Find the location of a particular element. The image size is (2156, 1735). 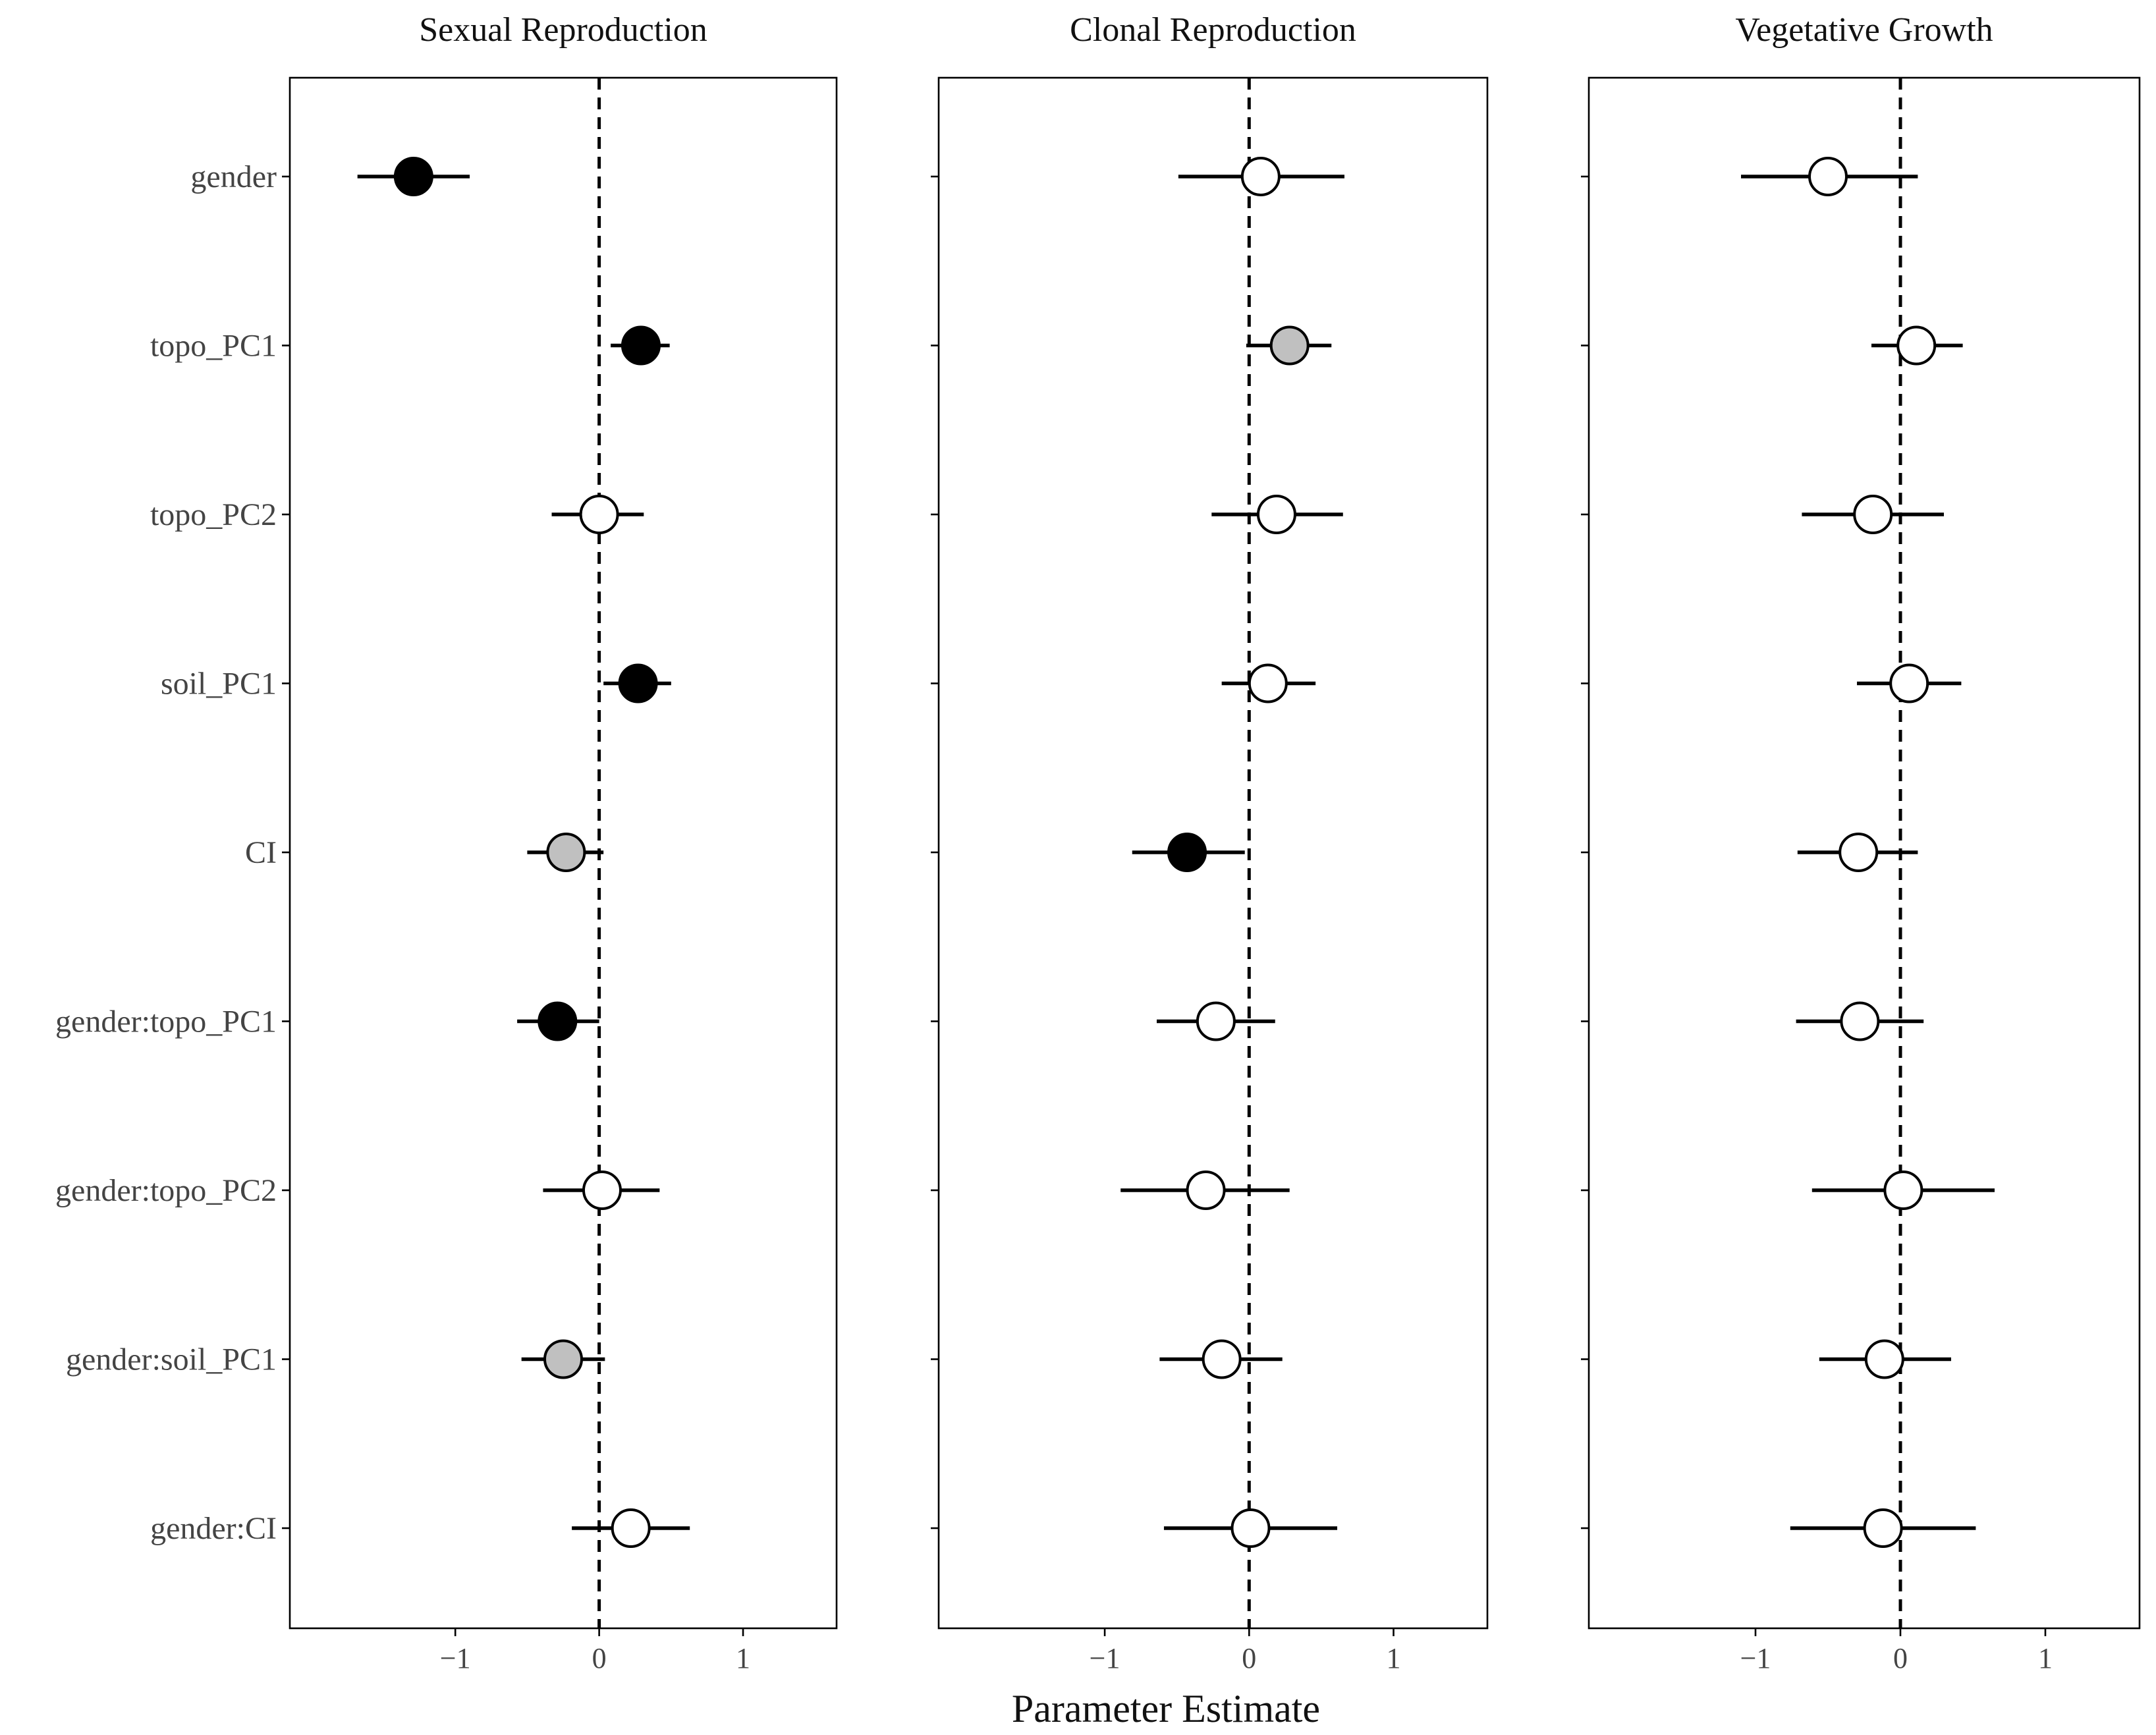

term-label-topo-pc2: topo_PC2 is located at coordinates (213, 514).